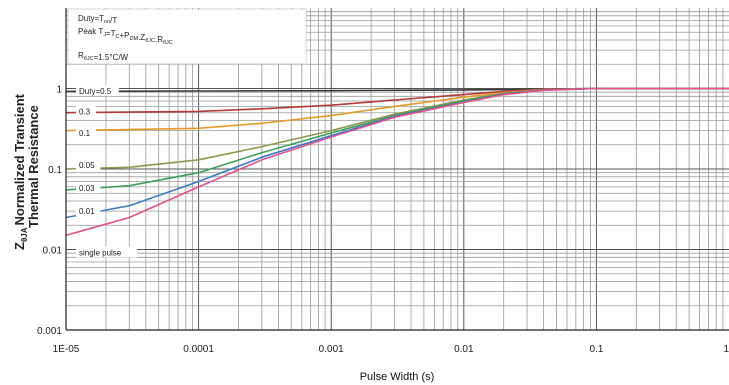  I want to click on y-tick-label: 0.001, so click(49, 331).